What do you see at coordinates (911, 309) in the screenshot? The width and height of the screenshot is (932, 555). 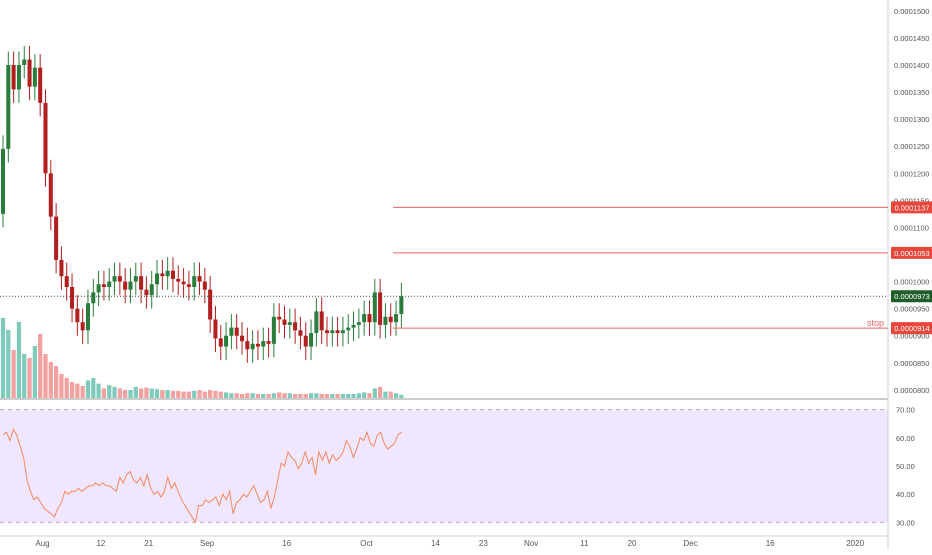 I see `price-tick-label: 0.0000950` at bounding box center [911, 309].